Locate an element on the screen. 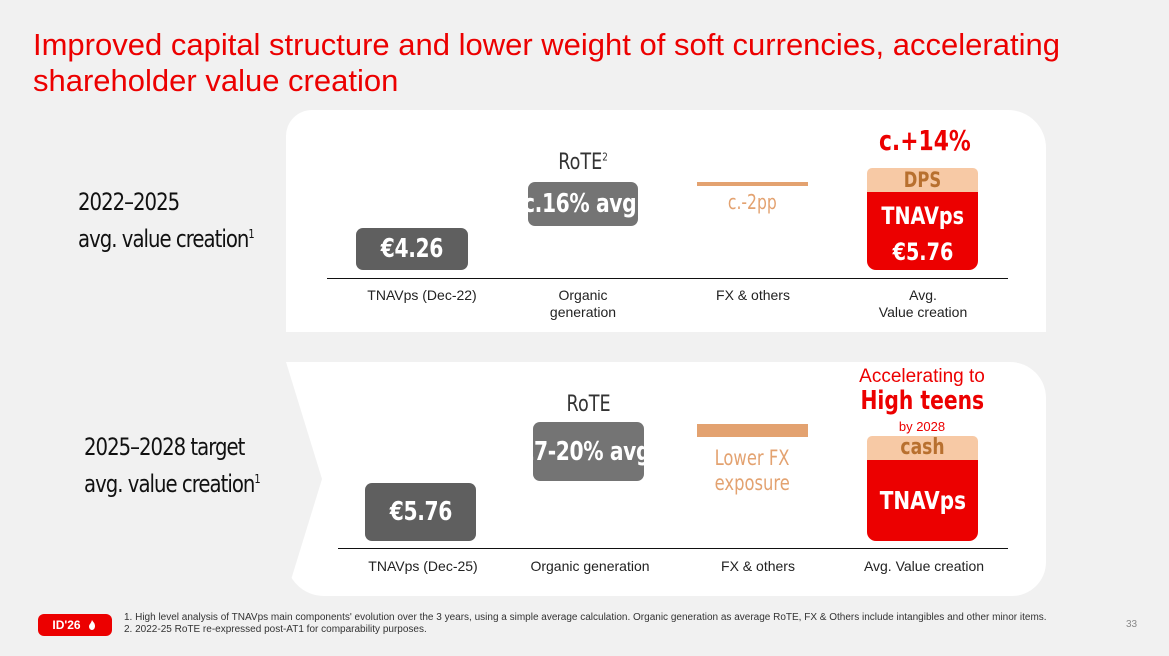  row1-rote-box: c.16% avg. is located at coordinates (583, 204).